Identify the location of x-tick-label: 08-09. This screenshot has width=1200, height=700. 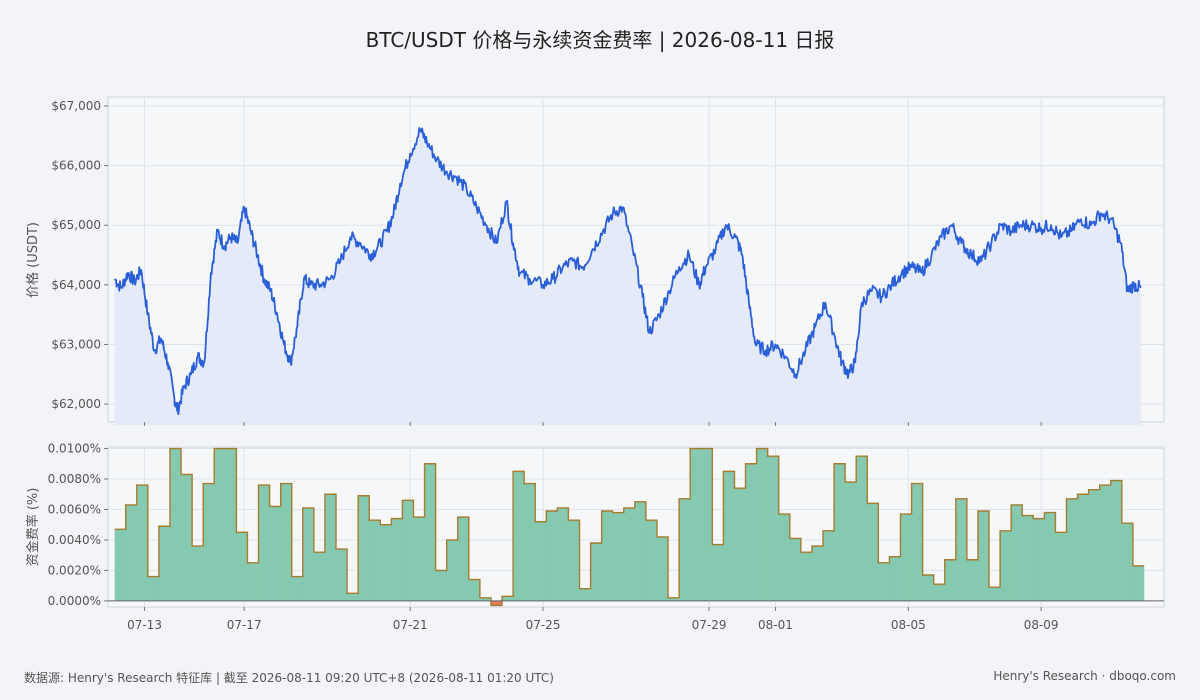
(1041, 625).